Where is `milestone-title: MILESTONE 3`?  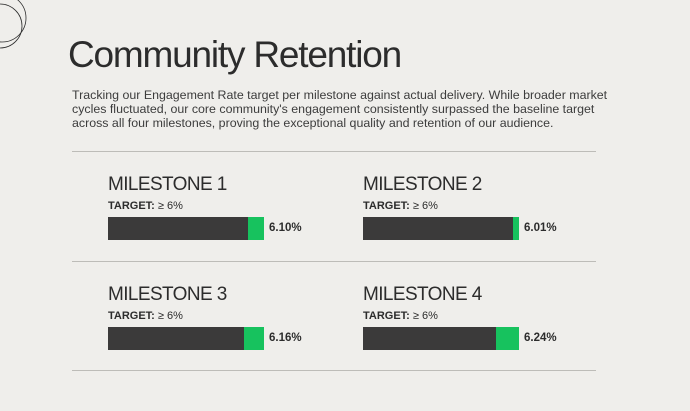 milestone-title: MILESTONE 3 is located at coordinates (167, 294).